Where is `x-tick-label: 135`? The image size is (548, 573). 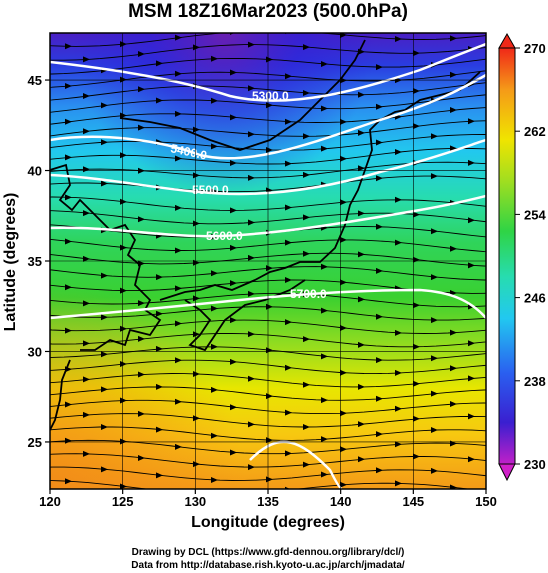 x-tick-label: 135 is located at coordinates (268, 501).